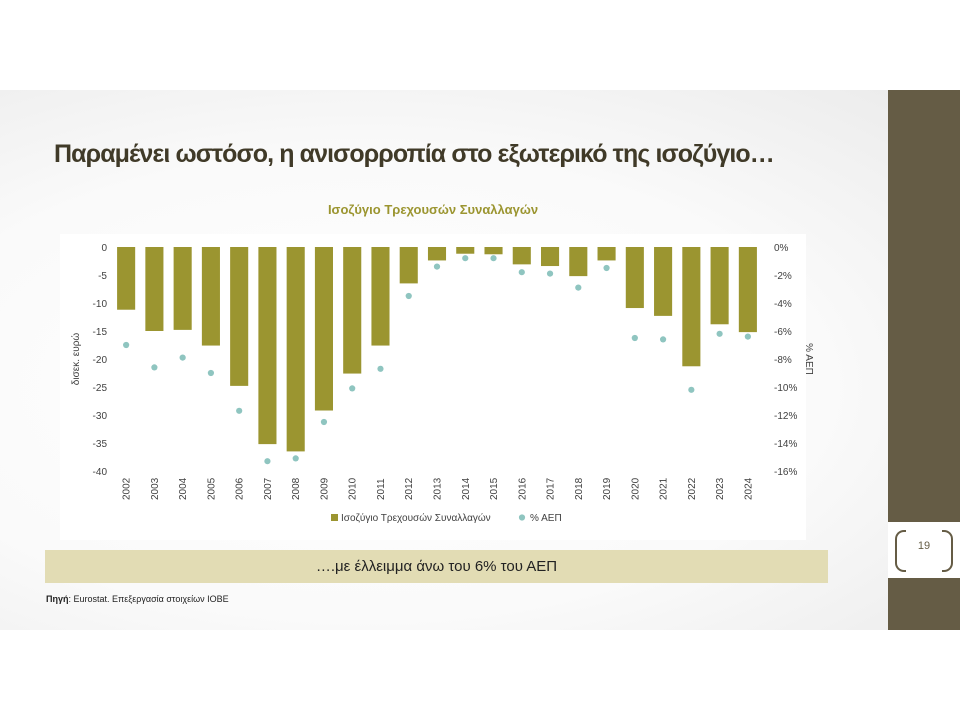 Image resolution: width=960 pixels, height=720 pixels. I want to click on y-tick-label: -15, so click(100, 332).